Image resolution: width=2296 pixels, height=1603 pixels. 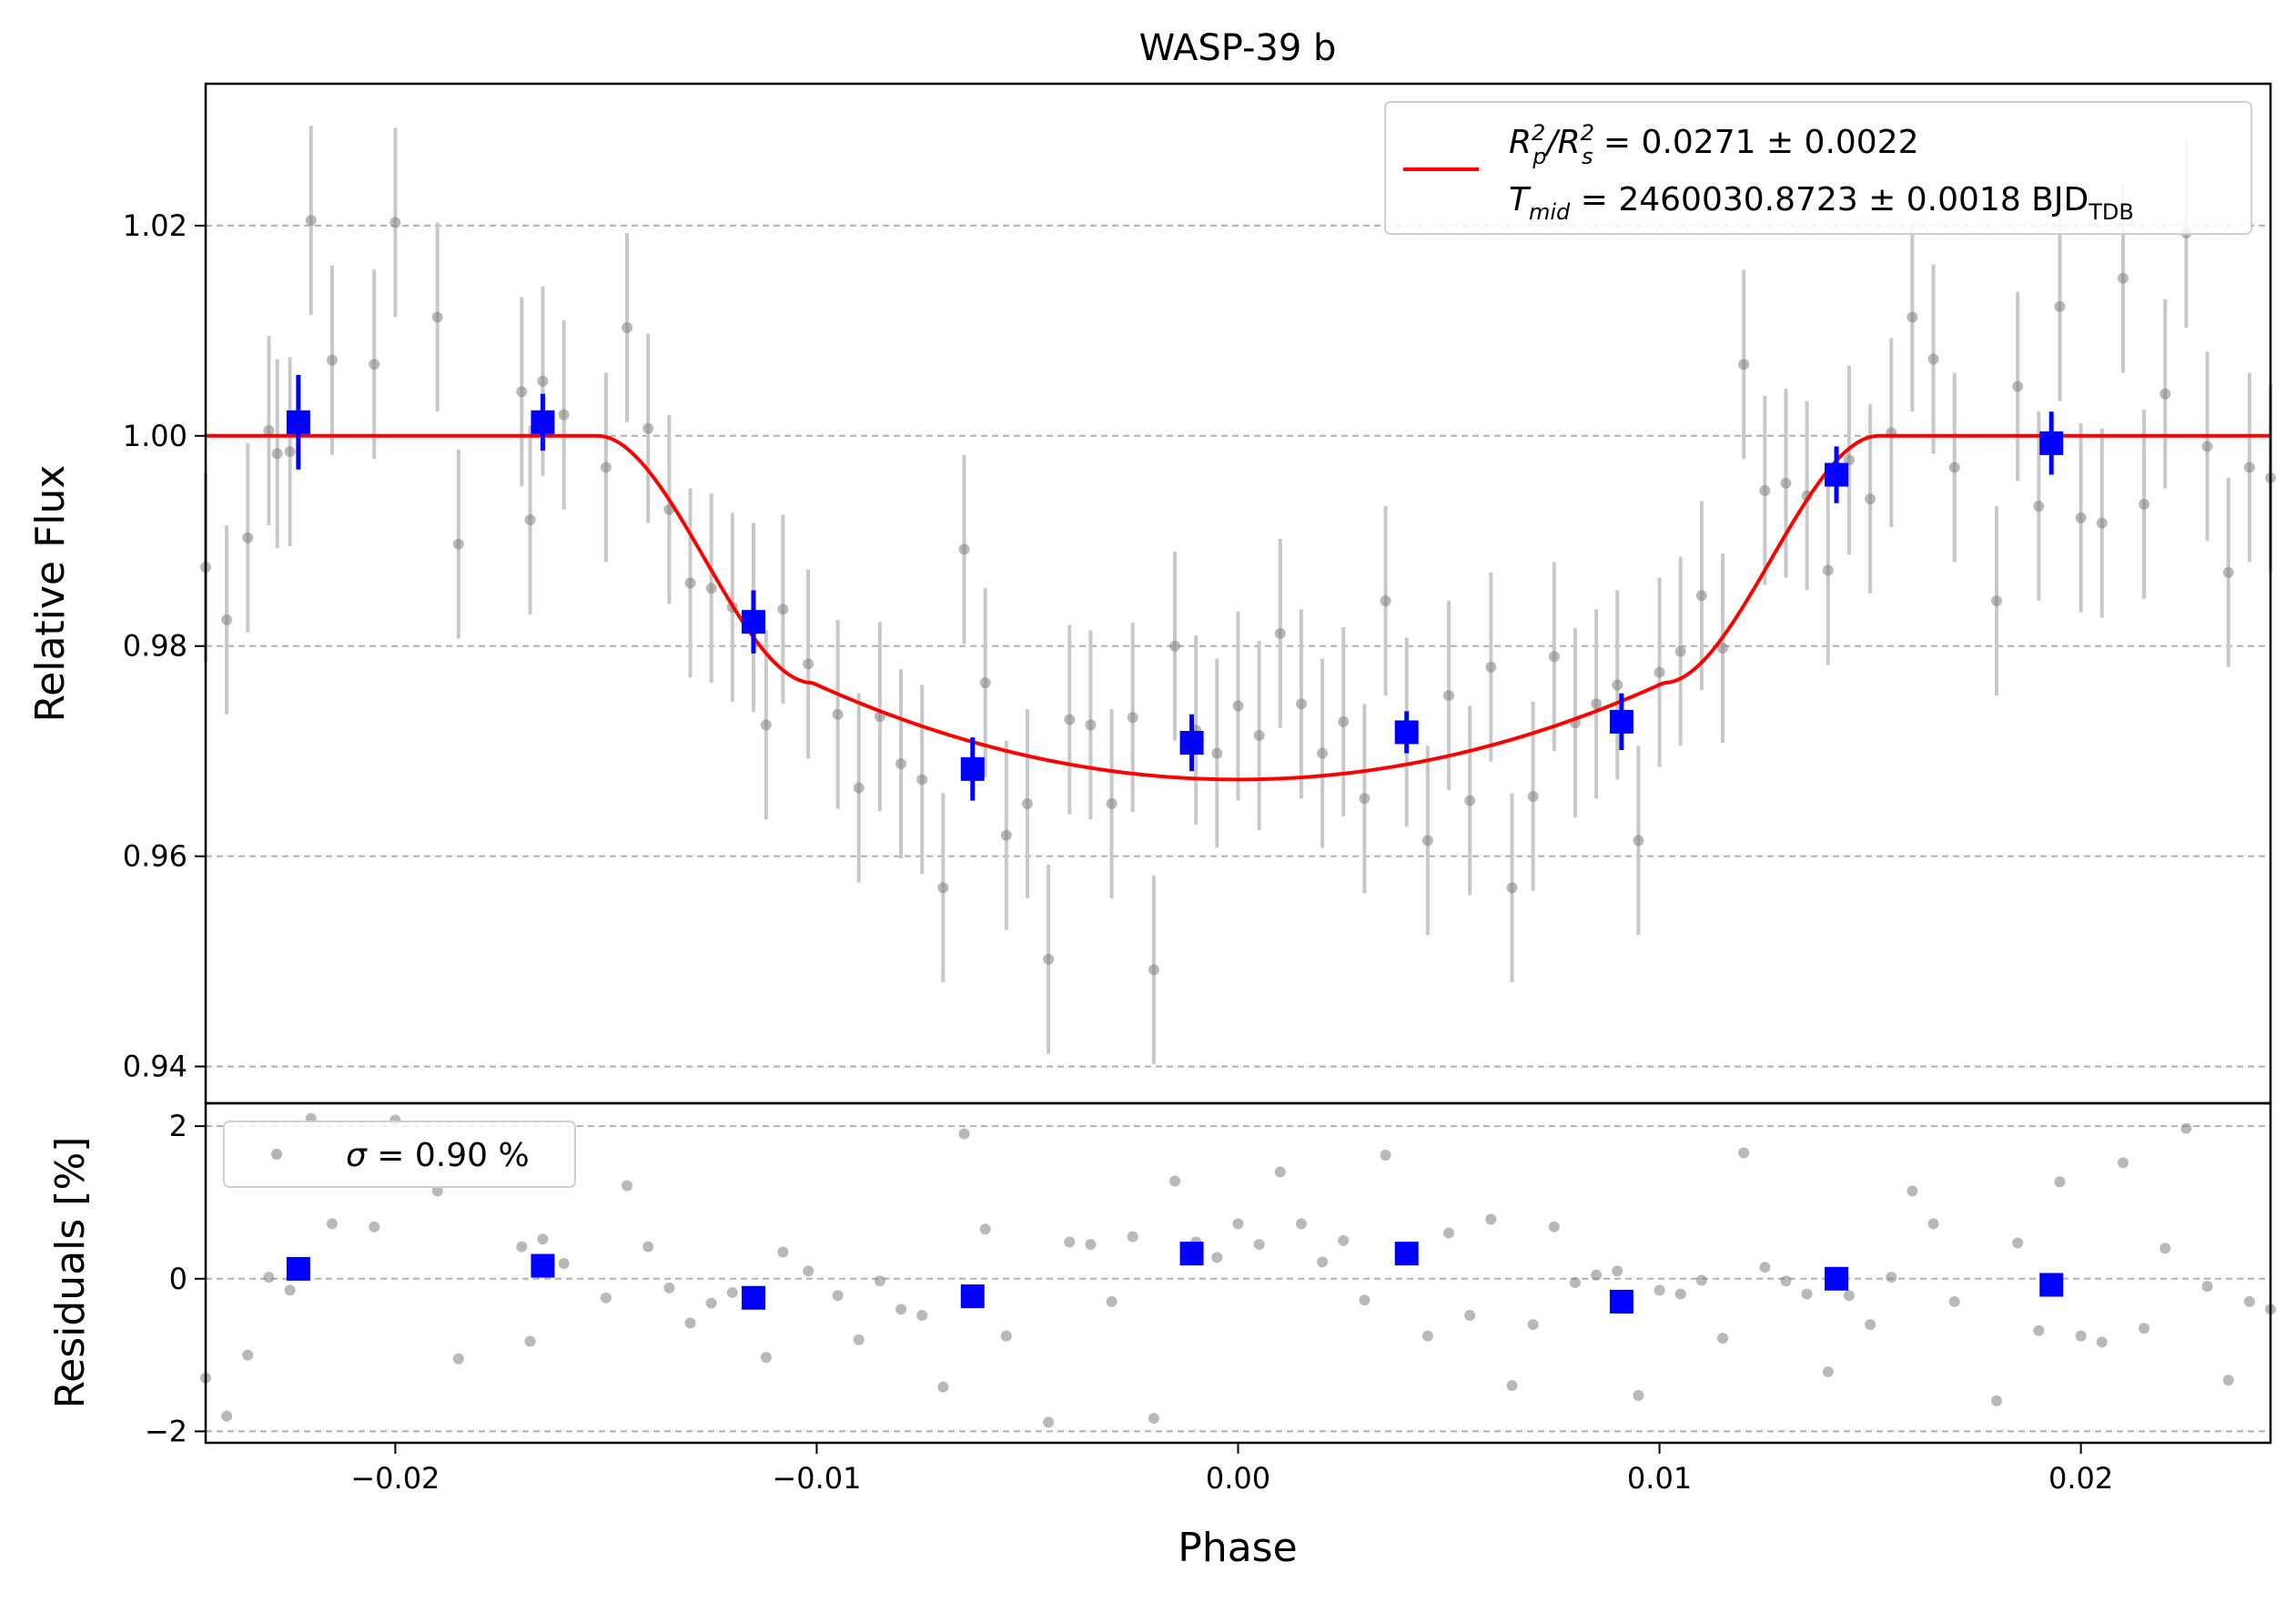 I want to click on bottom-ytick-label: −2, so click(x=166, y=1431).